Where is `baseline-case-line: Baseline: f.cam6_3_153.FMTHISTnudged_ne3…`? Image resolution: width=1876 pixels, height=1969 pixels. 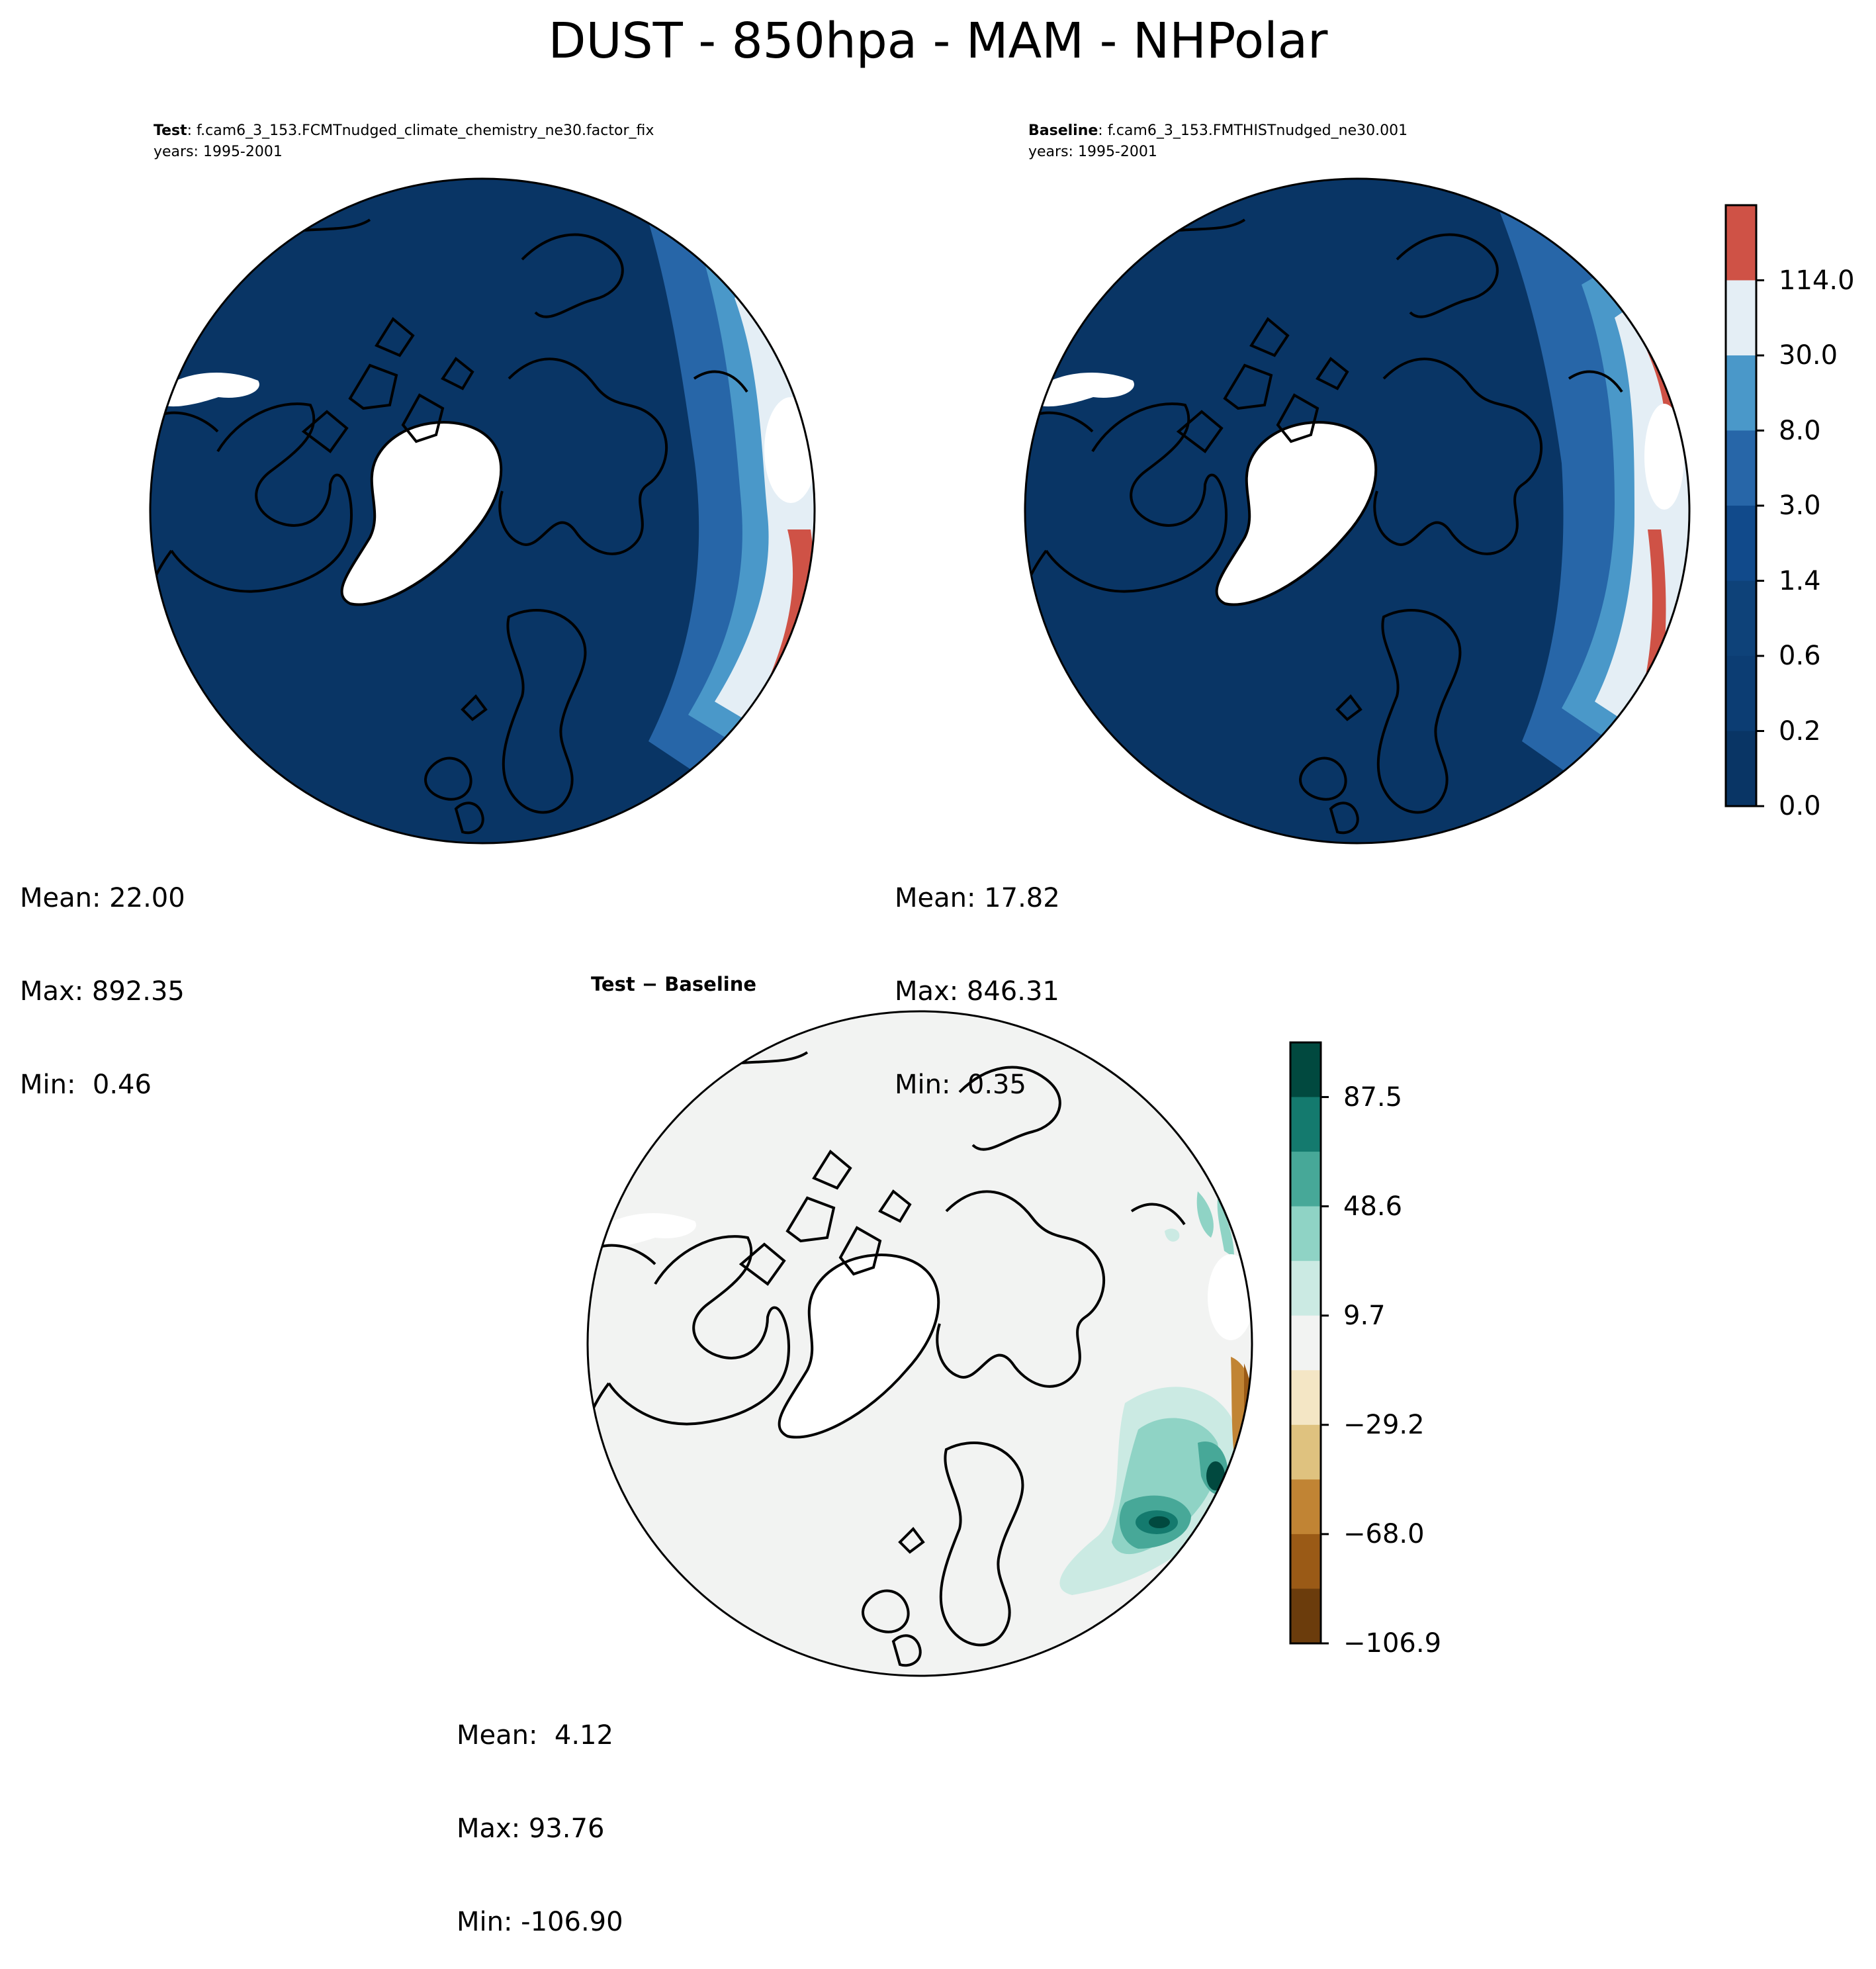
baseline-case-line: Baseline: f.cam6_3_153.FMTHISTnudged_ne3… is located at coordinates (1217, 131).